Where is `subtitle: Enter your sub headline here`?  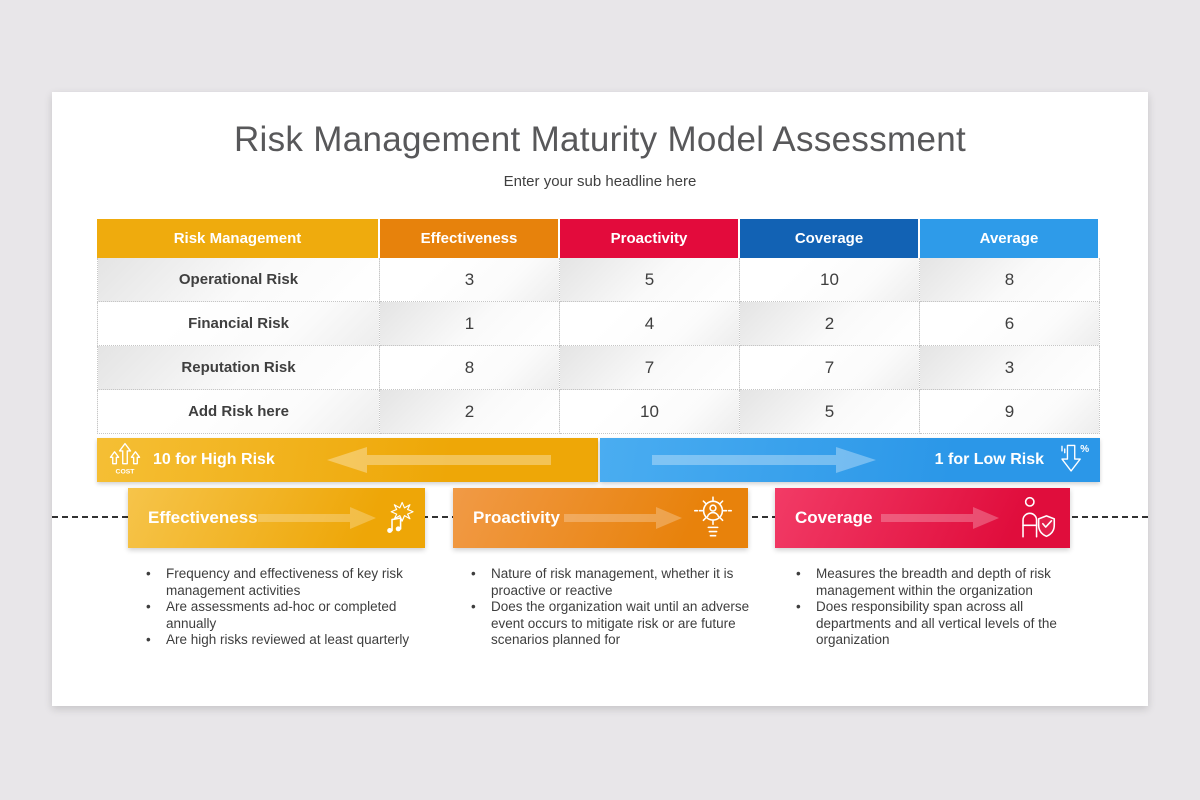 subtitle: Enter your sub headline here is located at coordinates (600, 181).